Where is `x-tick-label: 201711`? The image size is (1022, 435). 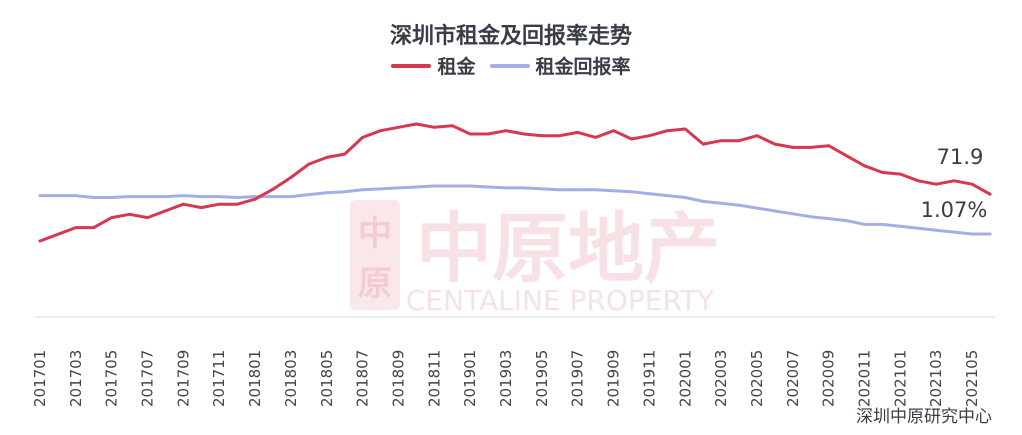
x-tick-label: 201711 is located at coordinates (219, 378).